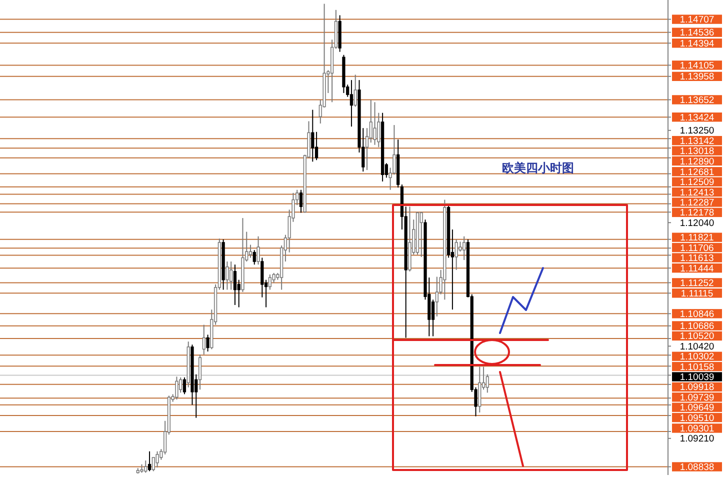  Describe the element at coordinates (697, 213) in the screenshot. I see `ref-line-label: 1.12178` at that location.